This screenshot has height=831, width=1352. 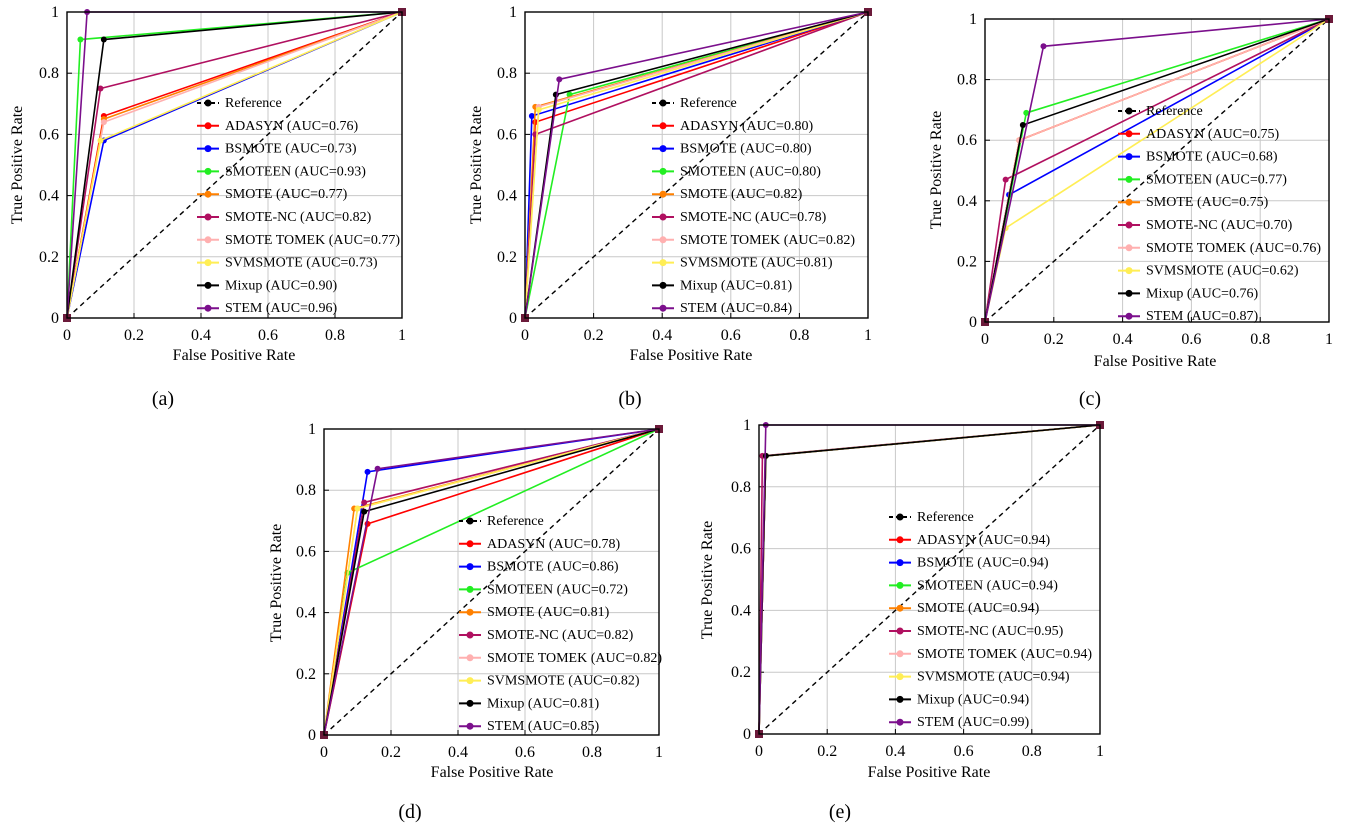 I want to click on legend-label: SMOTE TOMEK (AUC=0.82), so click(x=574, y=658).